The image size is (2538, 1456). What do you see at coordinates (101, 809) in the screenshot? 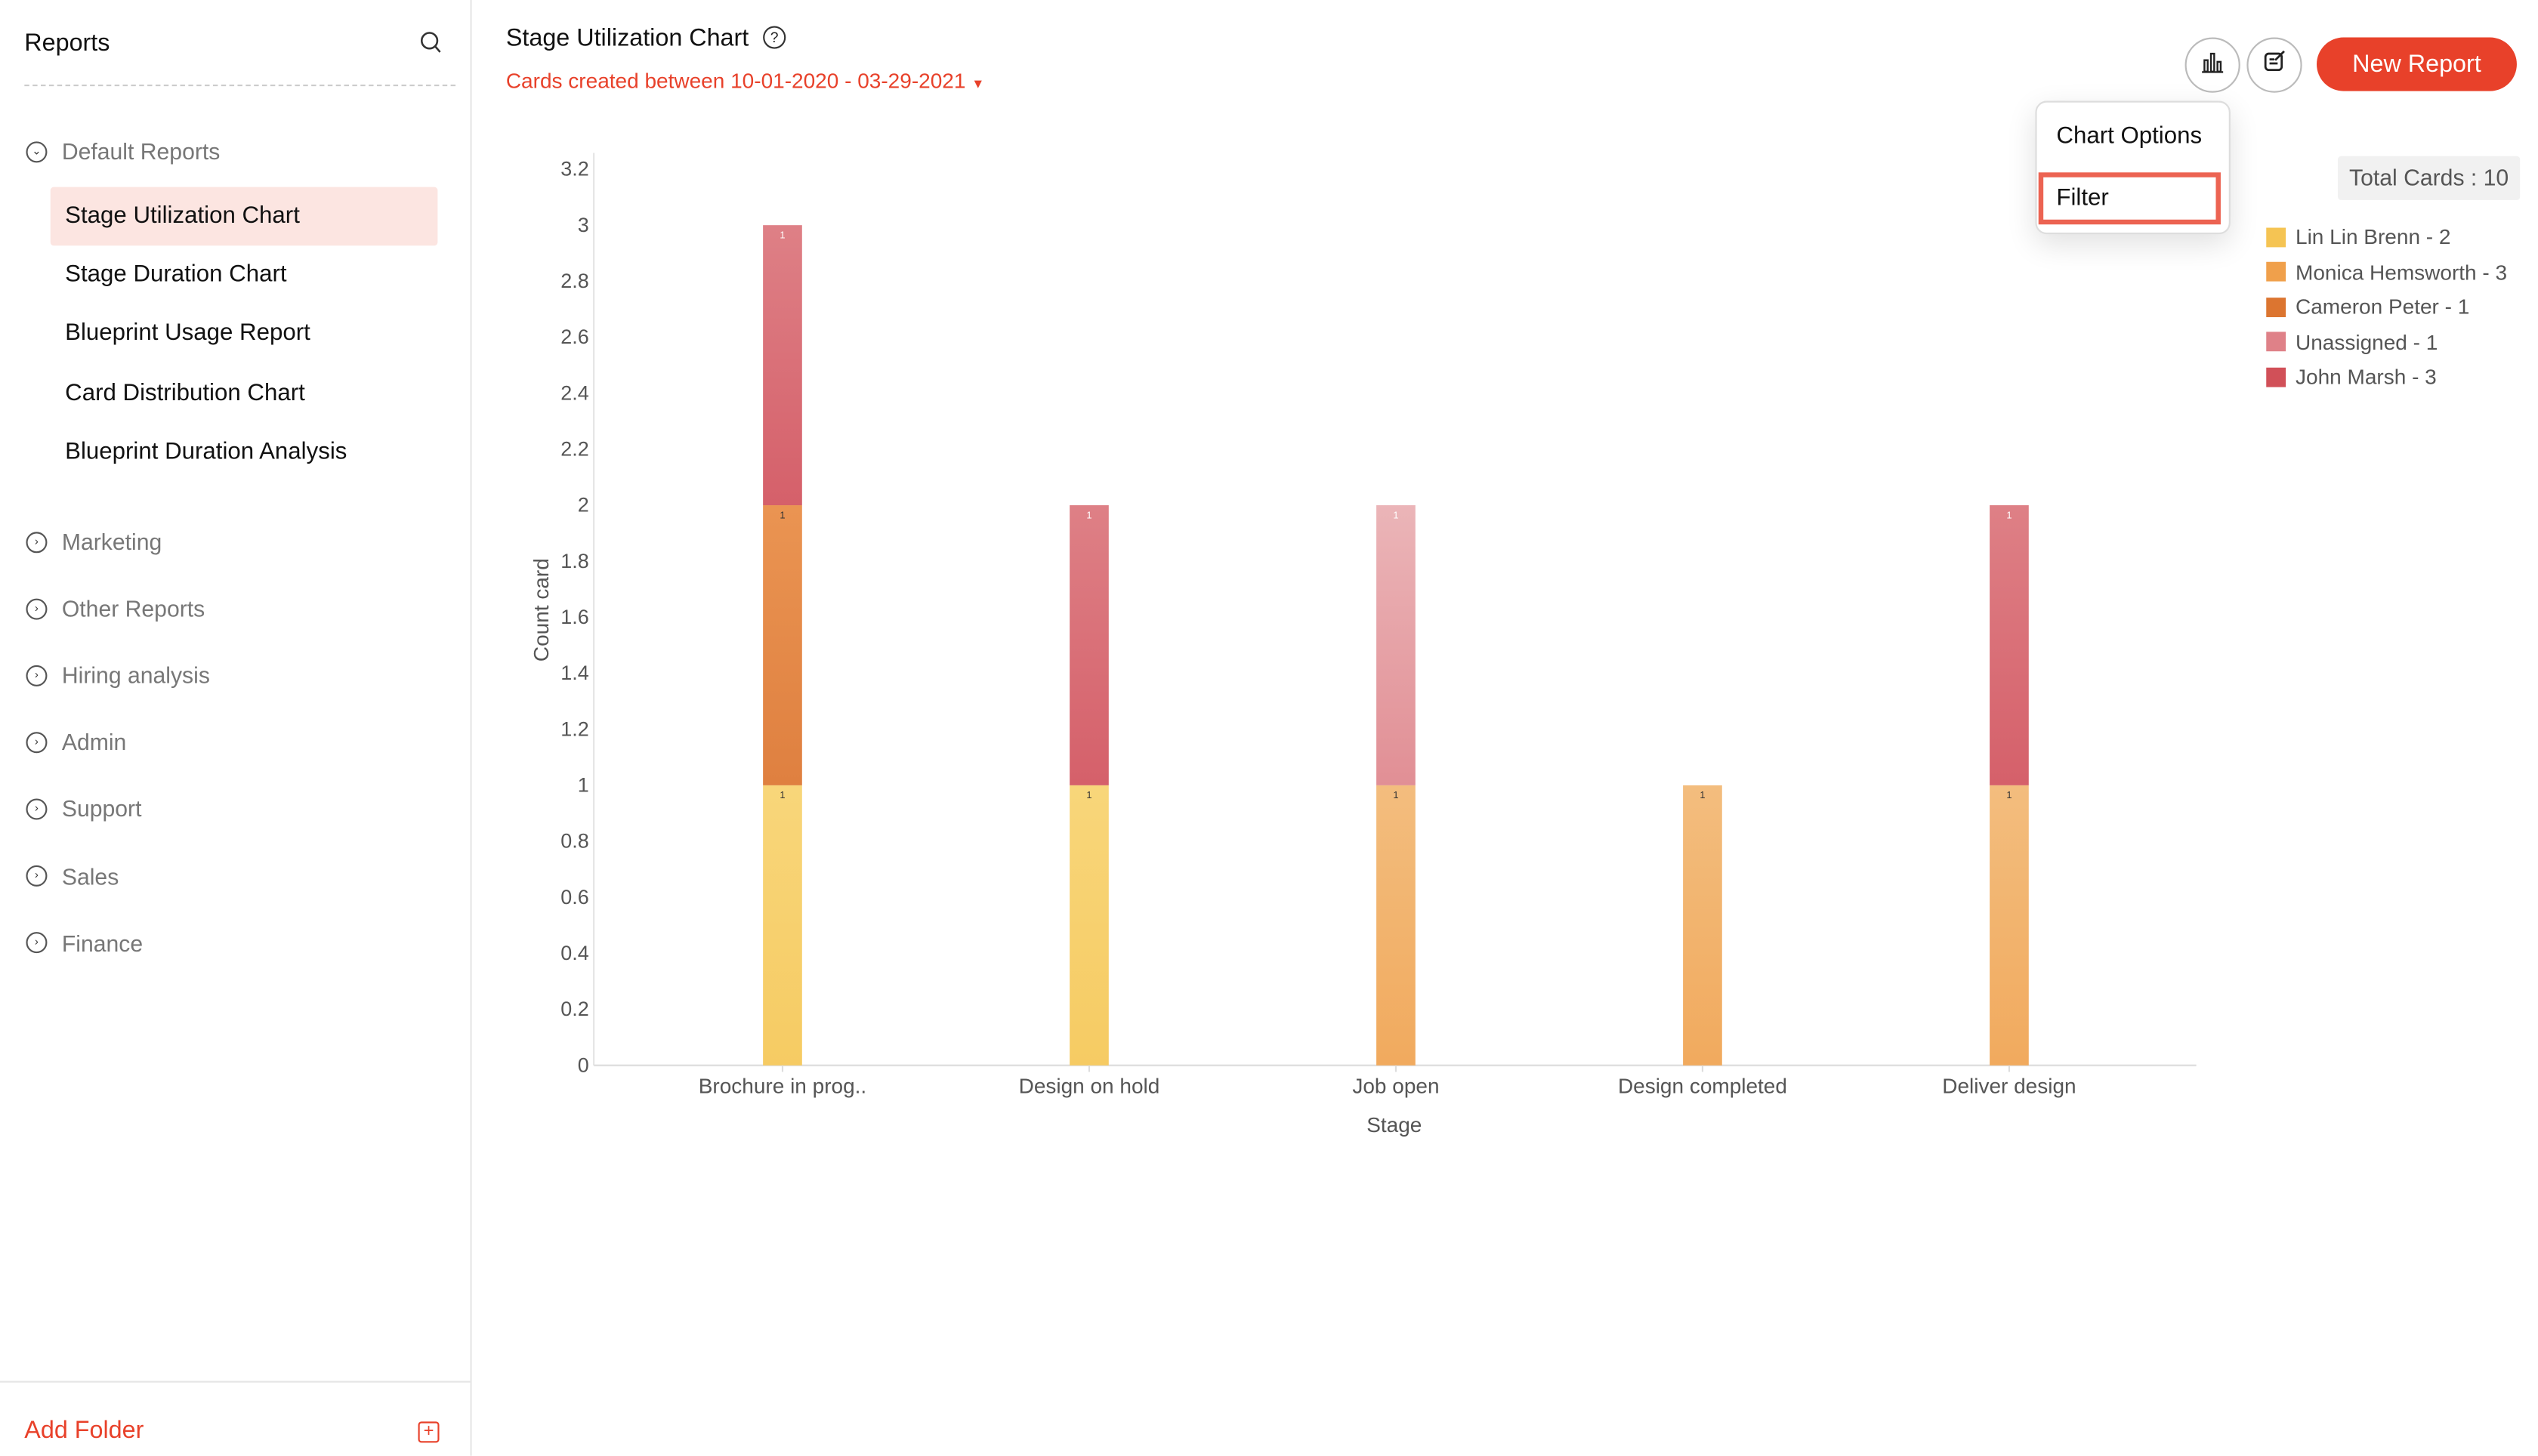
I see `folder-label: Support` at bounding box center [101, 809].